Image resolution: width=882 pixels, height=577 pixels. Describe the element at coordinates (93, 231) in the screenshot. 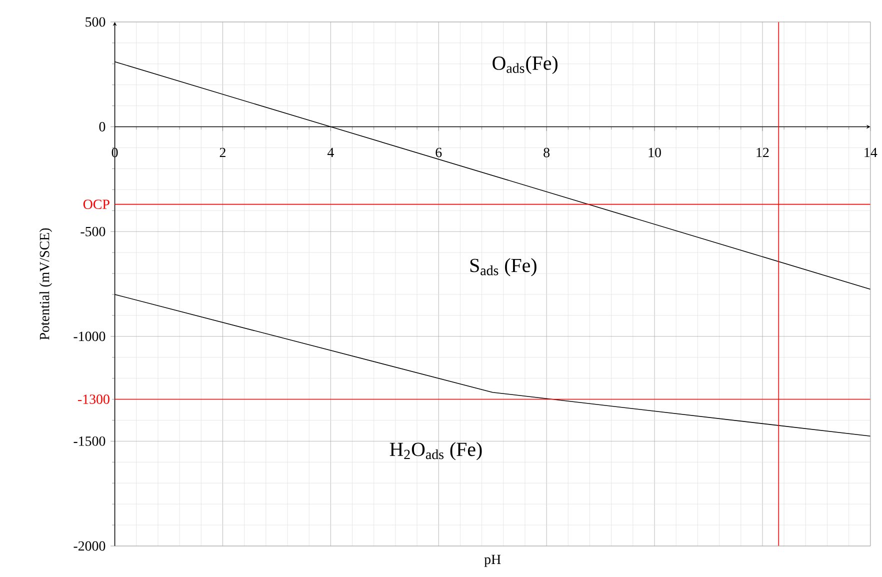

I see `y-tick-label: -500` at that location.